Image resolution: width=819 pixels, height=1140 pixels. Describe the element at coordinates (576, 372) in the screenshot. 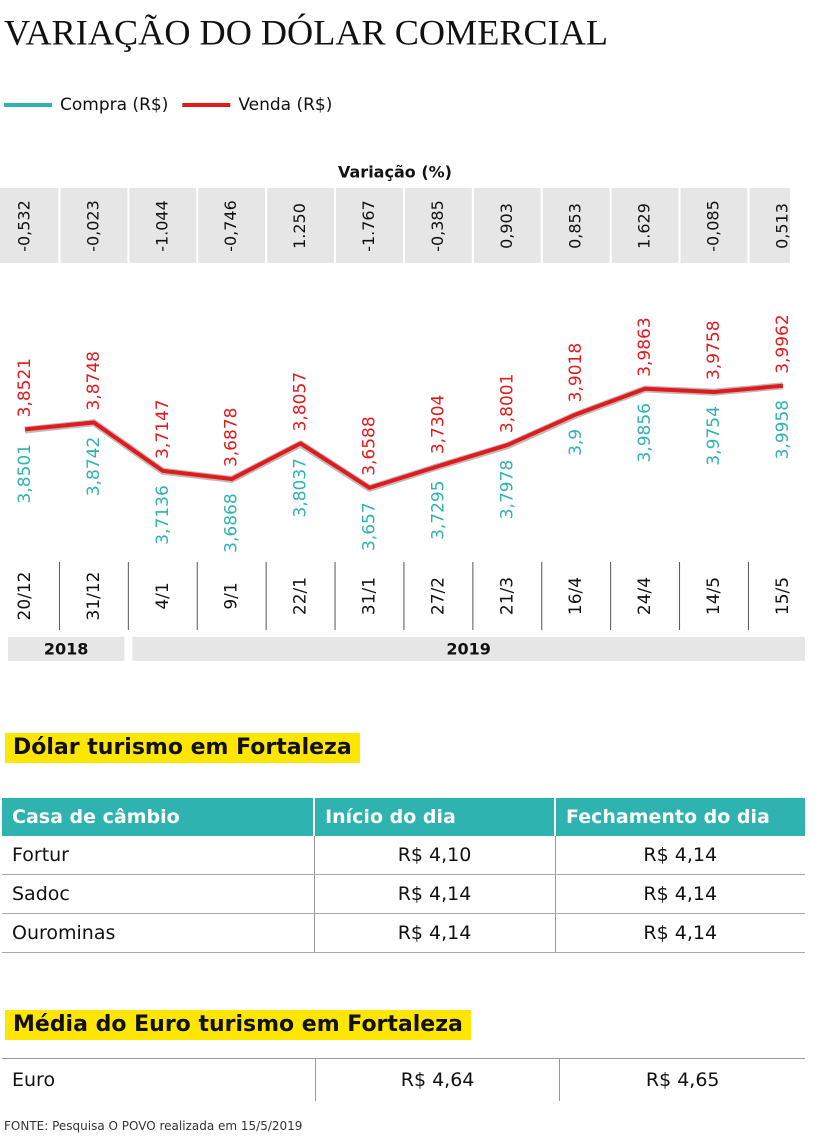

I see `data-label: 3,9018` at that location.